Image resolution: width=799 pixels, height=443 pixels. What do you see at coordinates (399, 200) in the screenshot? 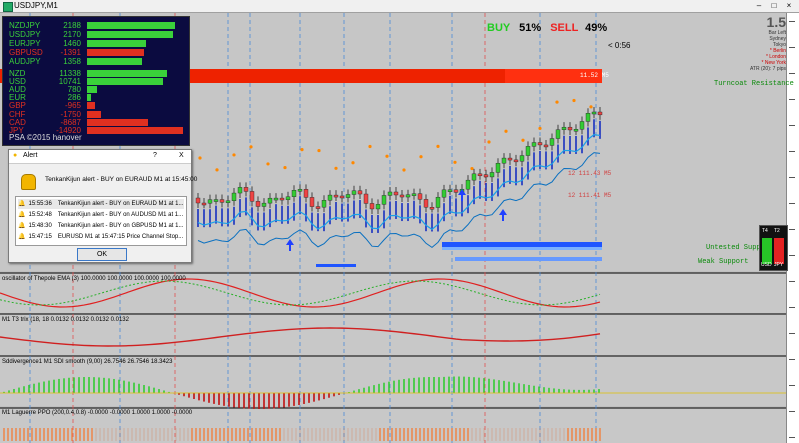
I see `moving-average-line` at bounding box center [399, 200].